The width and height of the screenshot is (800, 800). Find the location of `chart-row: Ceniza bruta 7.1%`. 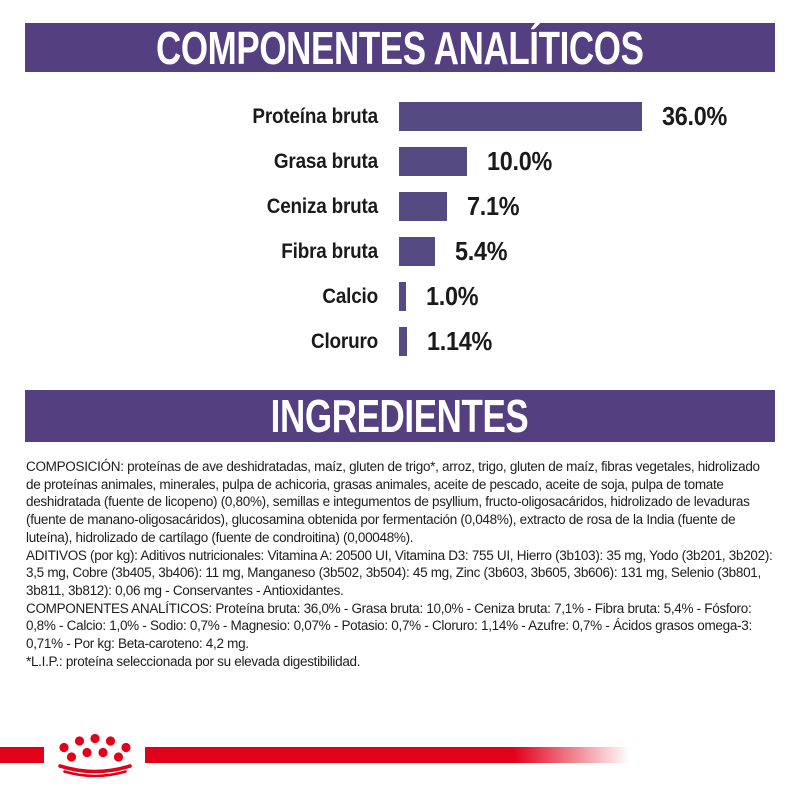

chart-row: Ceniza bruta 7.1% is located at coordinates (400, 206).